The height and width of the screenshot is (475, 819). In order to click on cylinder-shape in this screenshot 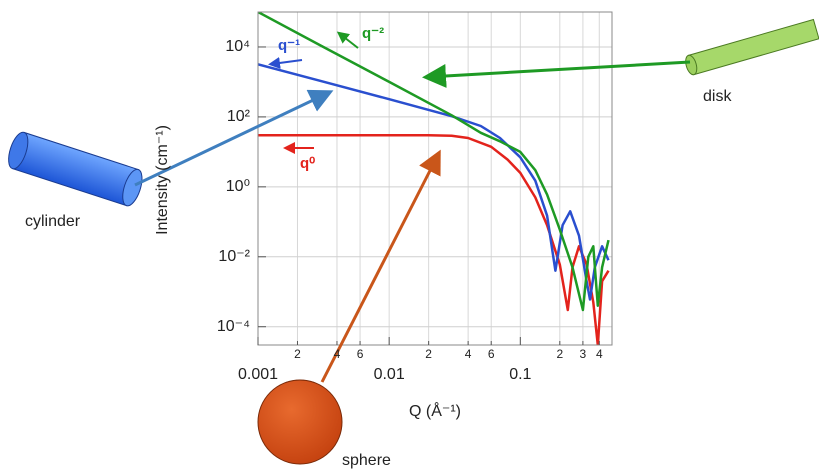, I will do `click(75, 169)`.